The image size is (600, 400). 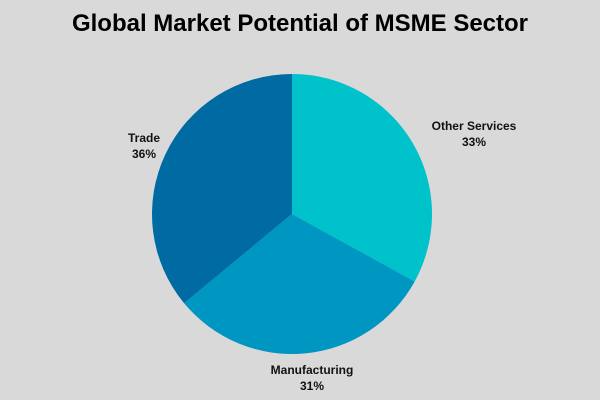 I want to click on pie-slice-manufacturing, so click(x=299, y=284).